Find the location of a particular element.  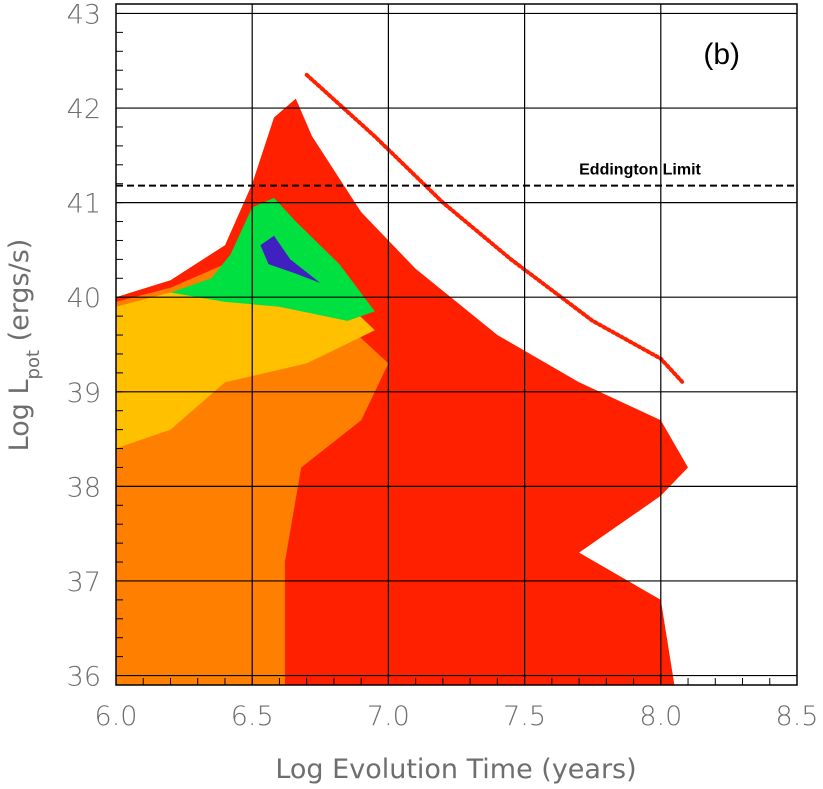

x-tick-labels: 6.0 6.5 7.0 7.5 8.0 8.5 is located at coordinates (457, 716).